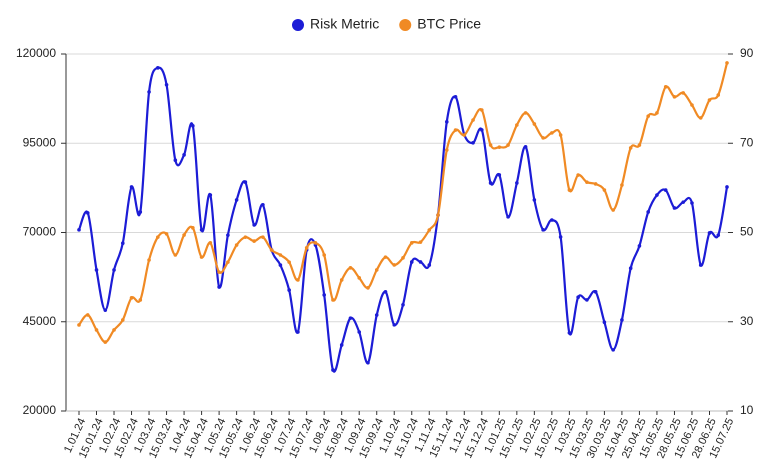 The width and height of the screenshot is (774, 475). I want to click on y-tick-label: 95000, so click(40, 142).